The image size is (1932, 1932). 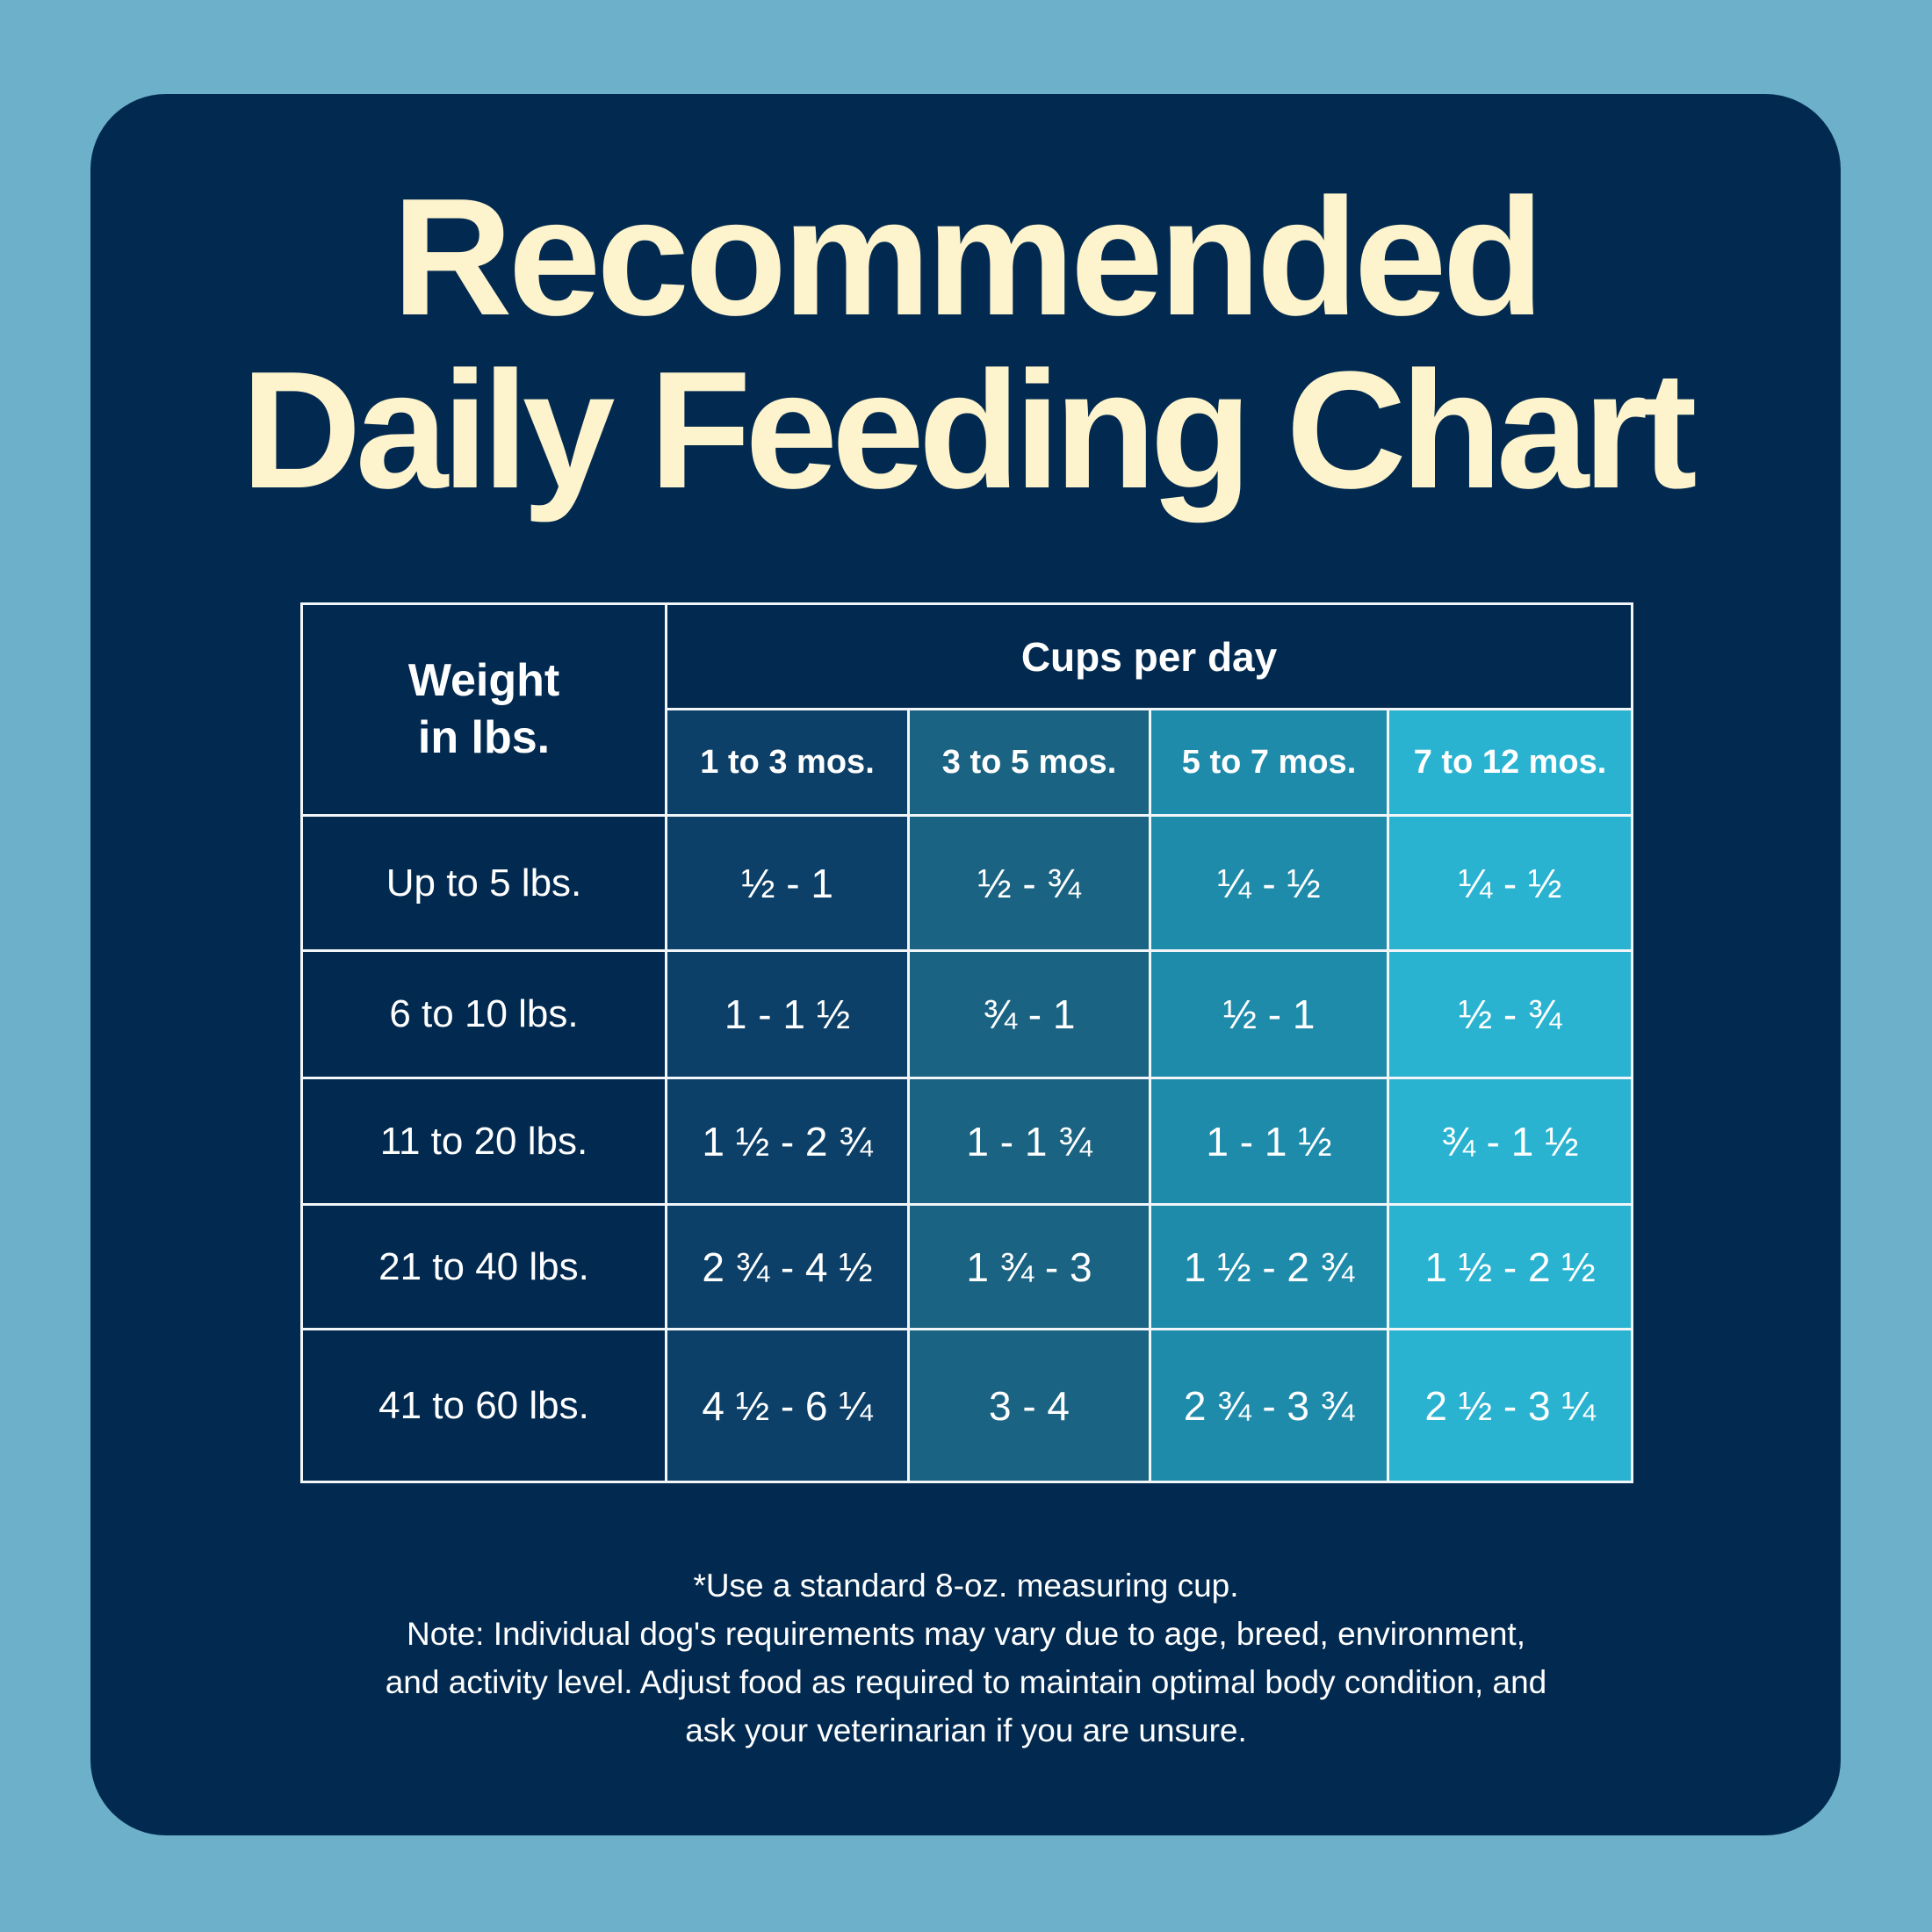 I want to click on row-label: 6 to 10 lbs., so click(x=484, y=1014).